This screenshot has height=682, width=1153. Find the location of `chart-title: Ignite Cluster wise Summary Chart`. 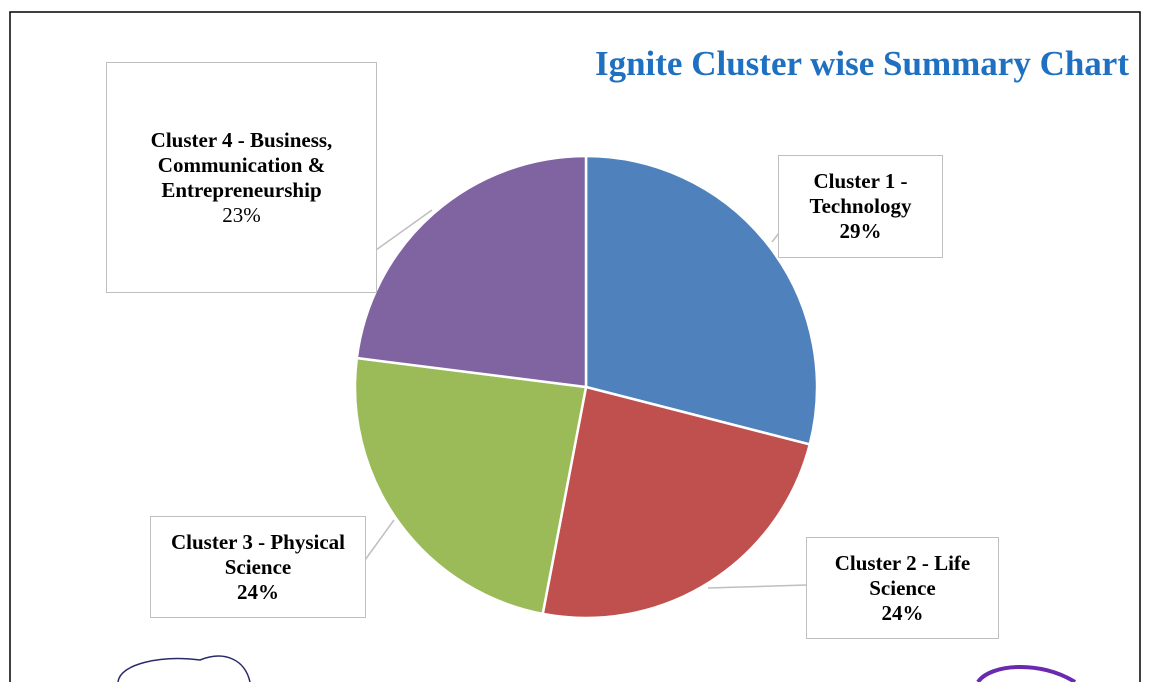

chart-title: Ignite Cluster wise Summary Chart is located at coordinates (861, 63).